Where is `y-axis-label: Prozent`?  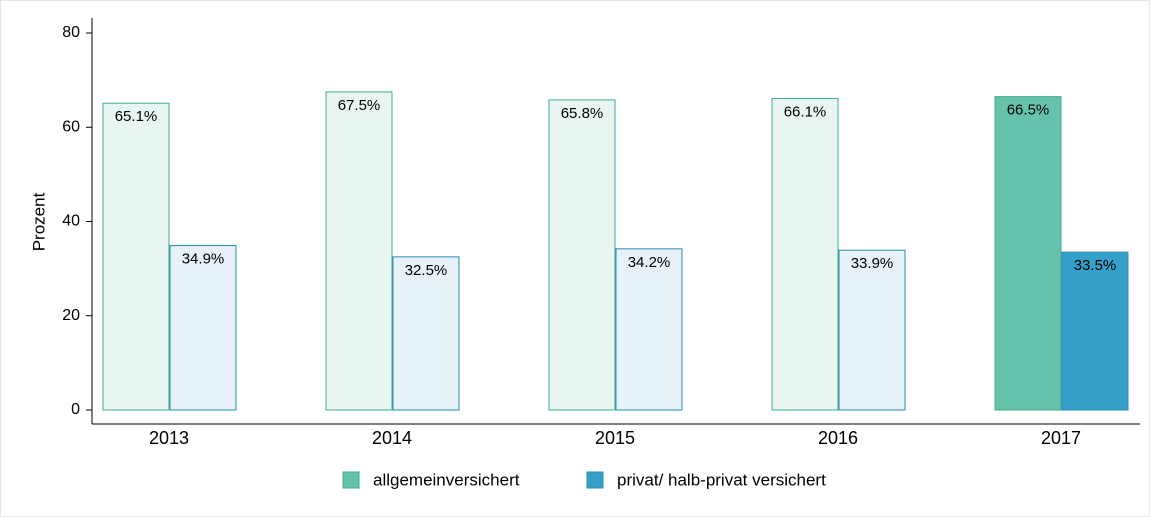
y-axis-label: Prozent is located at coordinates (38, 221).